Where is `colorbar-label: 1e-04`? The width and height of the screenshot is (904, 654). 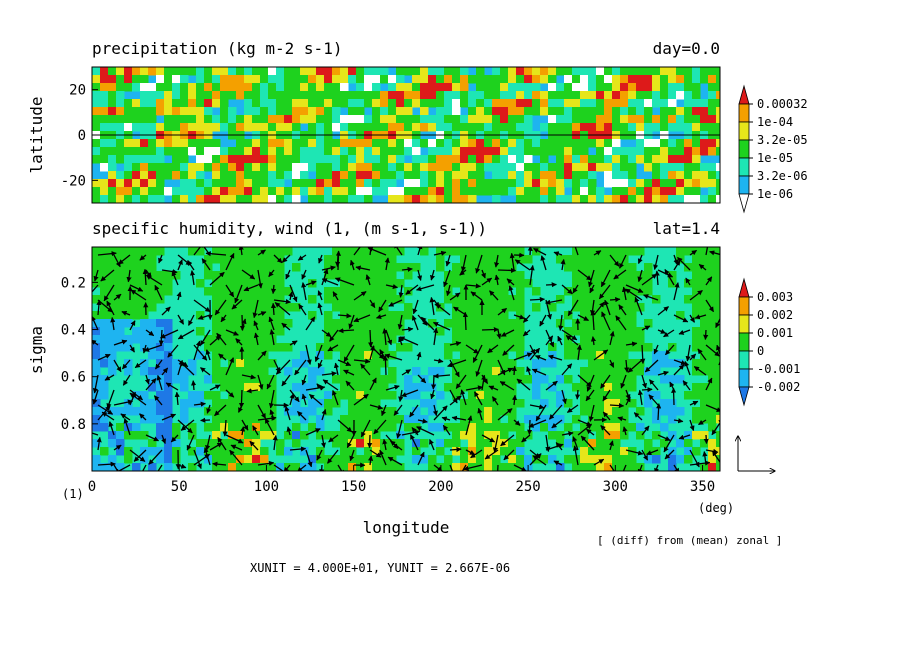 colorbar-label: 1e-04 is located at coordinates (775, 122).